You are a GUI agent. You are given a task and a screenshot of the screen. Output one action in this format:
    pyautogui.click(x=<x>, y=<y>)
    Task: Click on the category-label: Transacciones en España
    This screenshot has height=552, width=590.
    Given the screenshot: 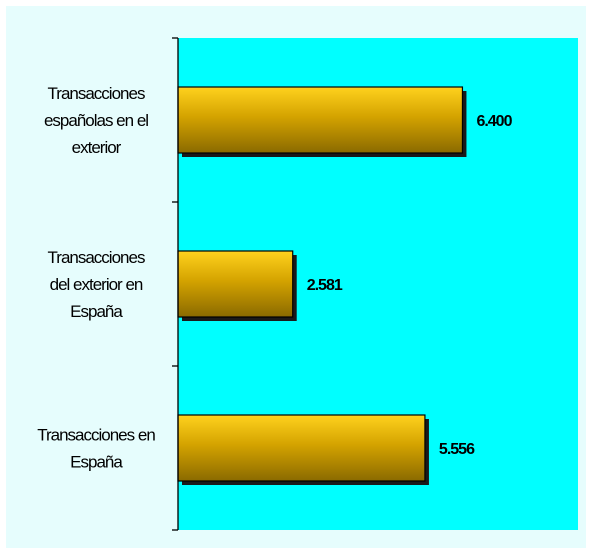 What is the action you would take?
    pyautogui.click(x=96, y=449)
    